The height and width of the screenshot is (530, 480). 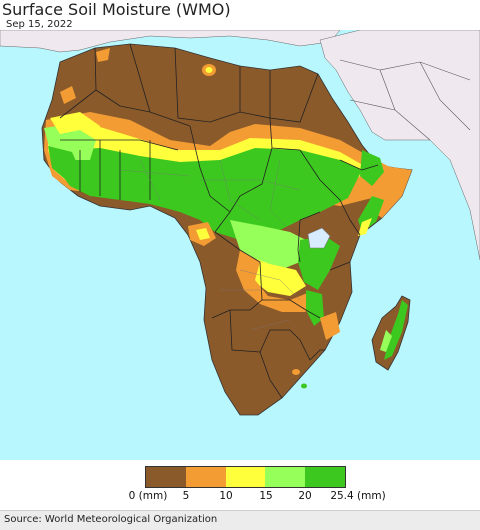 I want to click on east-africa-wet, so click(x=319, y=263).